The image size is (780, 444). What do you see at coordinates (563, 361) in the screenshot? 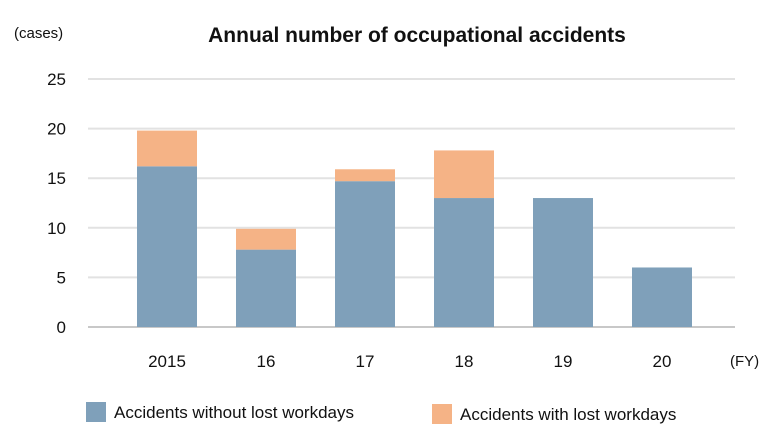
I see `x-tick-label: 19` at bounding box center [563, 361].